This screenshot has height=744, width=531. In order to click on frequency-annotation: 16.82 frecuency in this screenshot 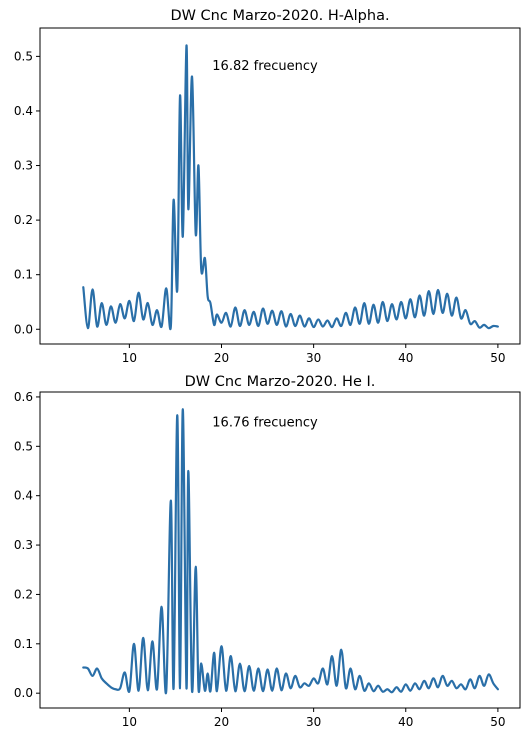, I will do `click(265, 66)`.